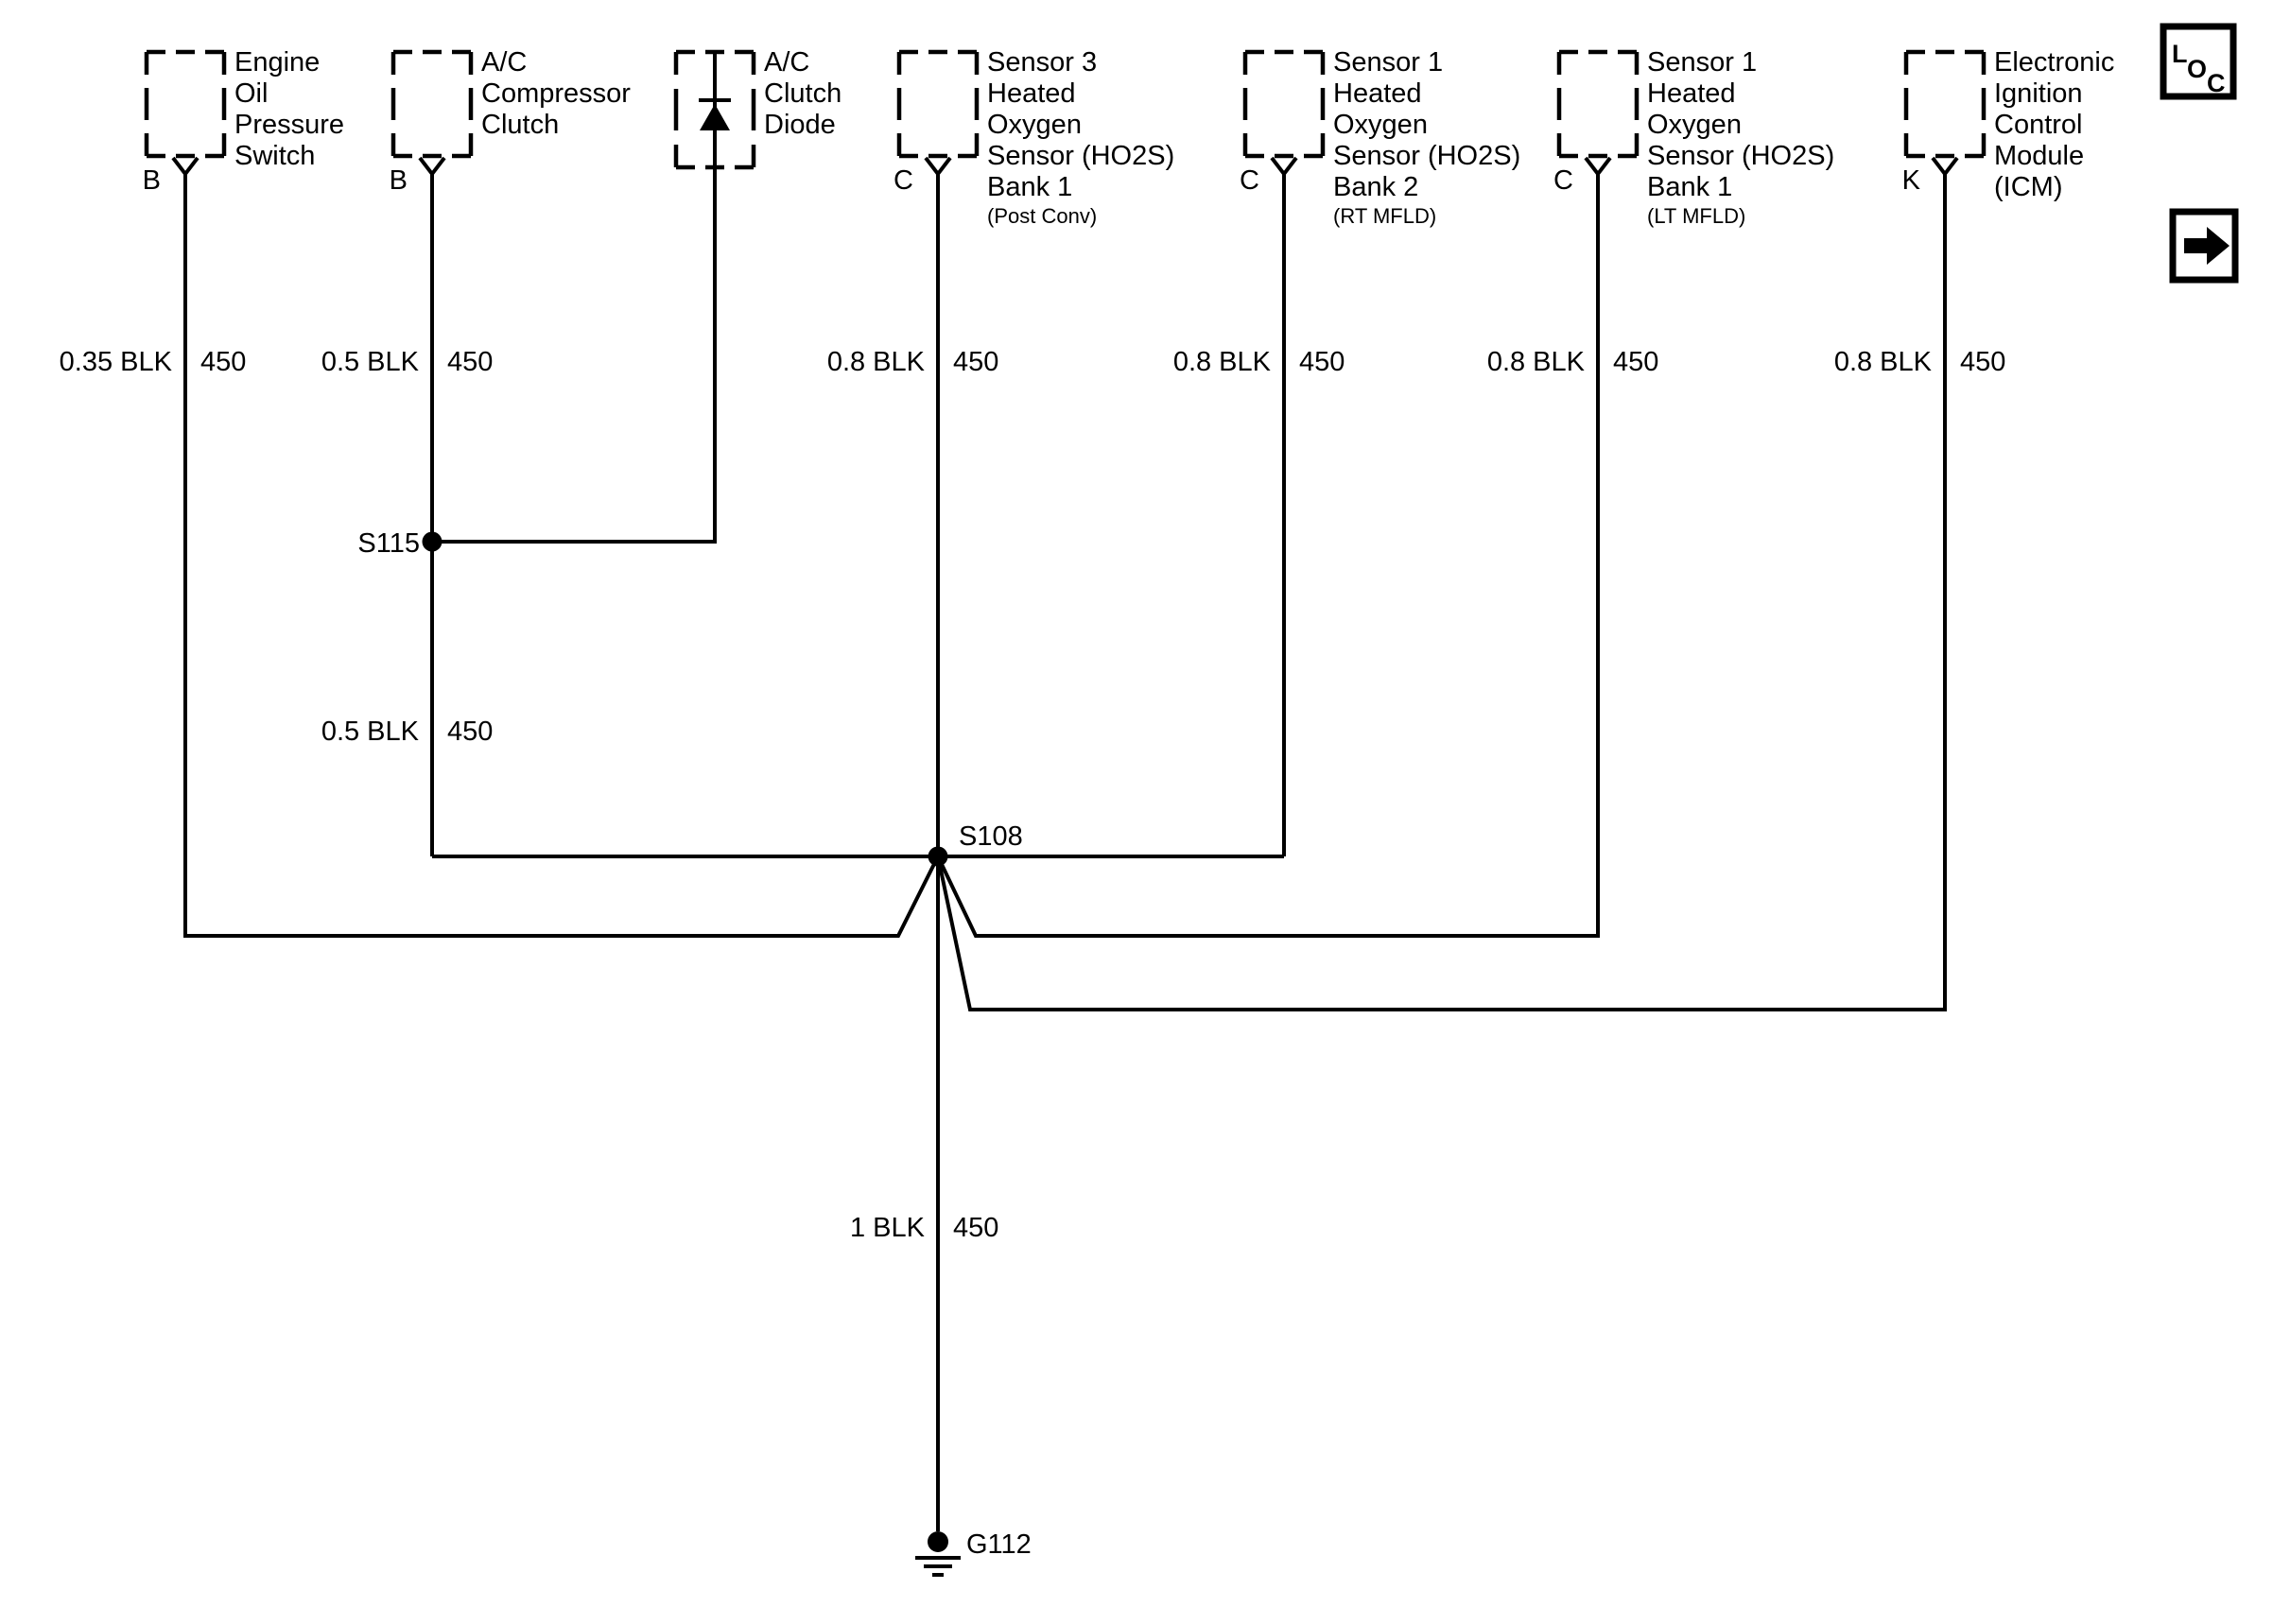 This screenshot has width=2273, height=1624. What do you see at coordinates (2207, 246) in the screenshot?
I see `right-arrow-glyph` at bounding box center [2207, 246].